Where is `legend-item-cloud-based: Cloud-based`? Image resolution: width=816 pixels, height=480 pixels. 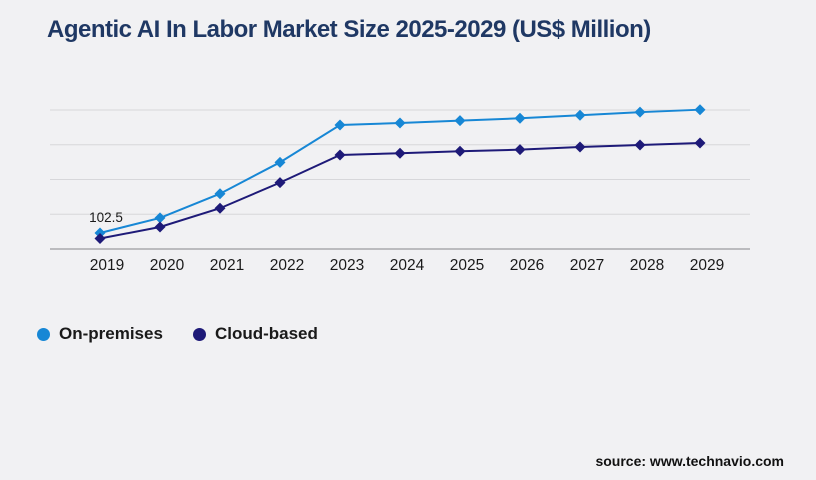
legend-item-cloud-based: Cloud-based is located at coordinates (255, 334).